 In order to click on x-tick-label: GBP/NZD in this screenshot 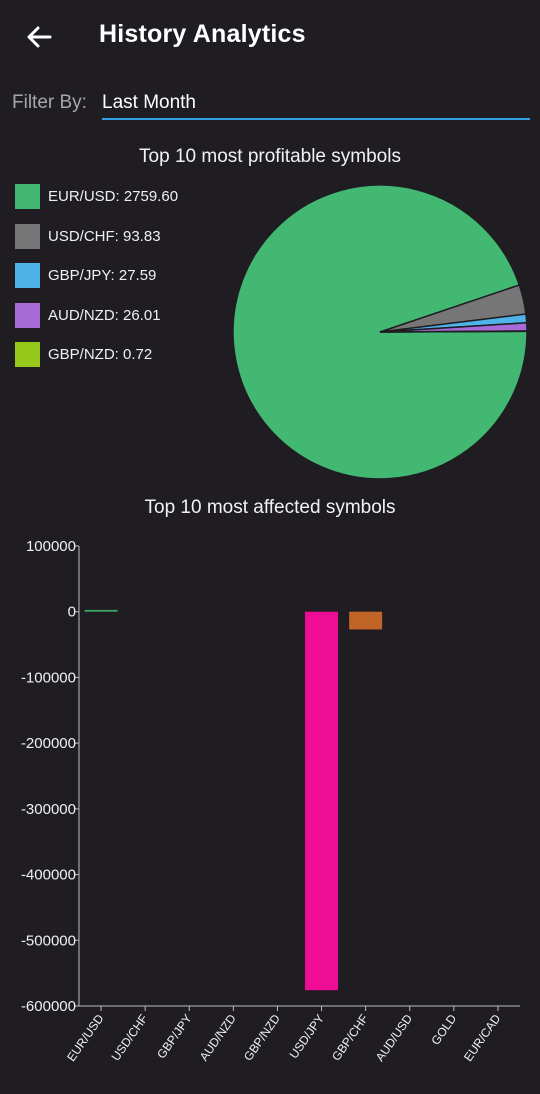, I will do `click(262, 1037)`.